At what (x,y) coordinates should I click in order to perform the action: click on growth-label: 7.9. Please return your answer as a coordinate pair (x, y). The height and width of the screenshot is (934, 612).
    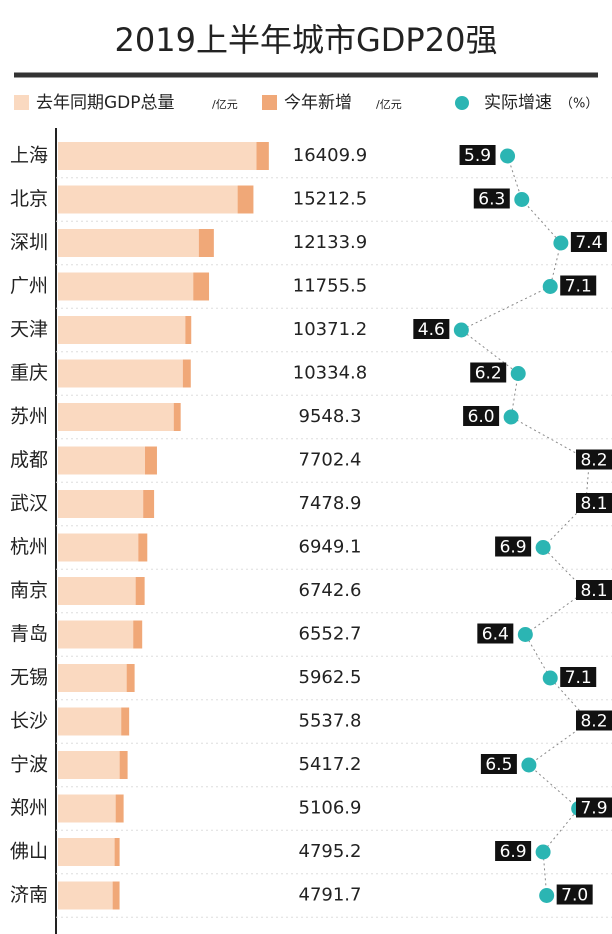
    Looking at the image, I should click on (593, 809).